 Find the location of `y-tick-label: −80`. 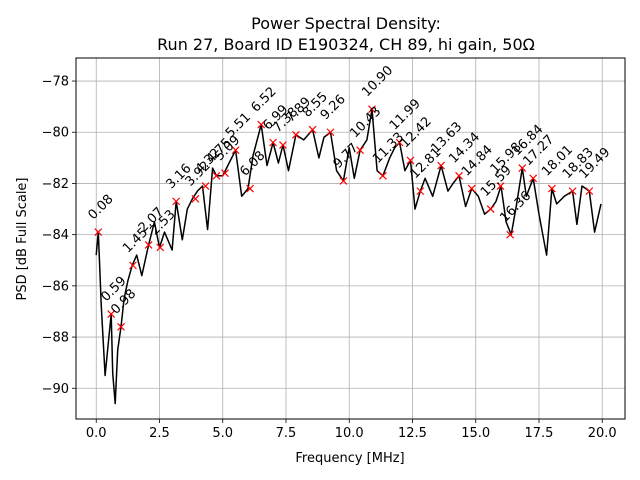

y-tick-label: −80 is located at coordinates (55, 133).